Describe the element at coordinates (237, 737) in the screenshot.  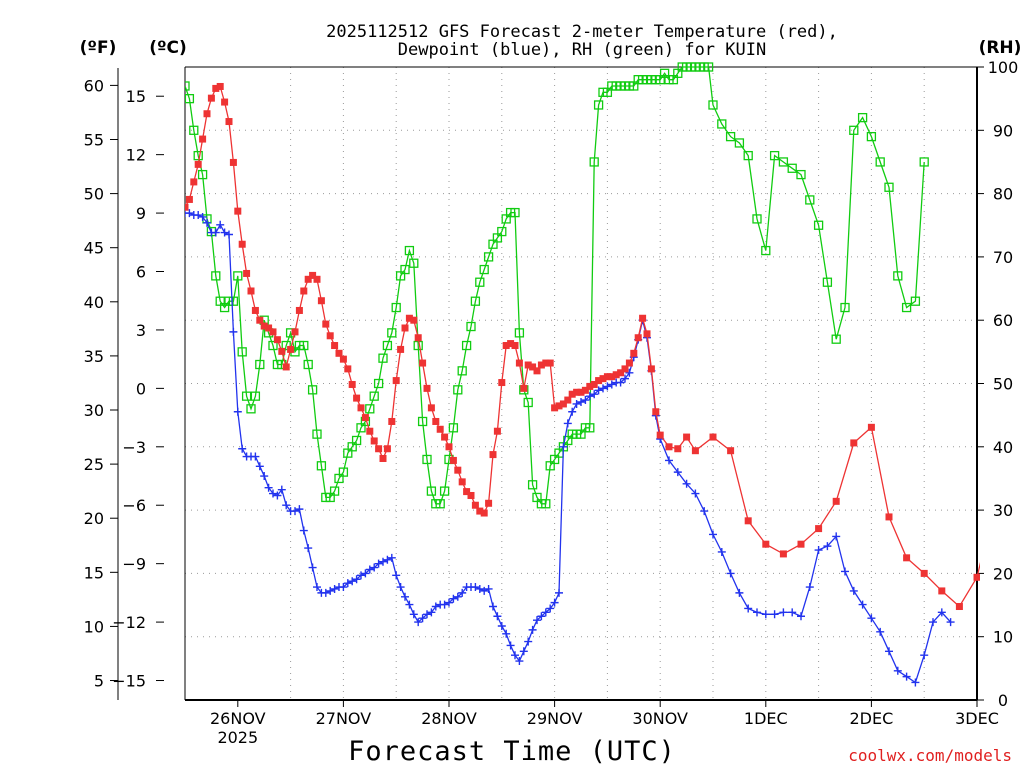
I see `x-tick-sublabel: 2025` at that location.